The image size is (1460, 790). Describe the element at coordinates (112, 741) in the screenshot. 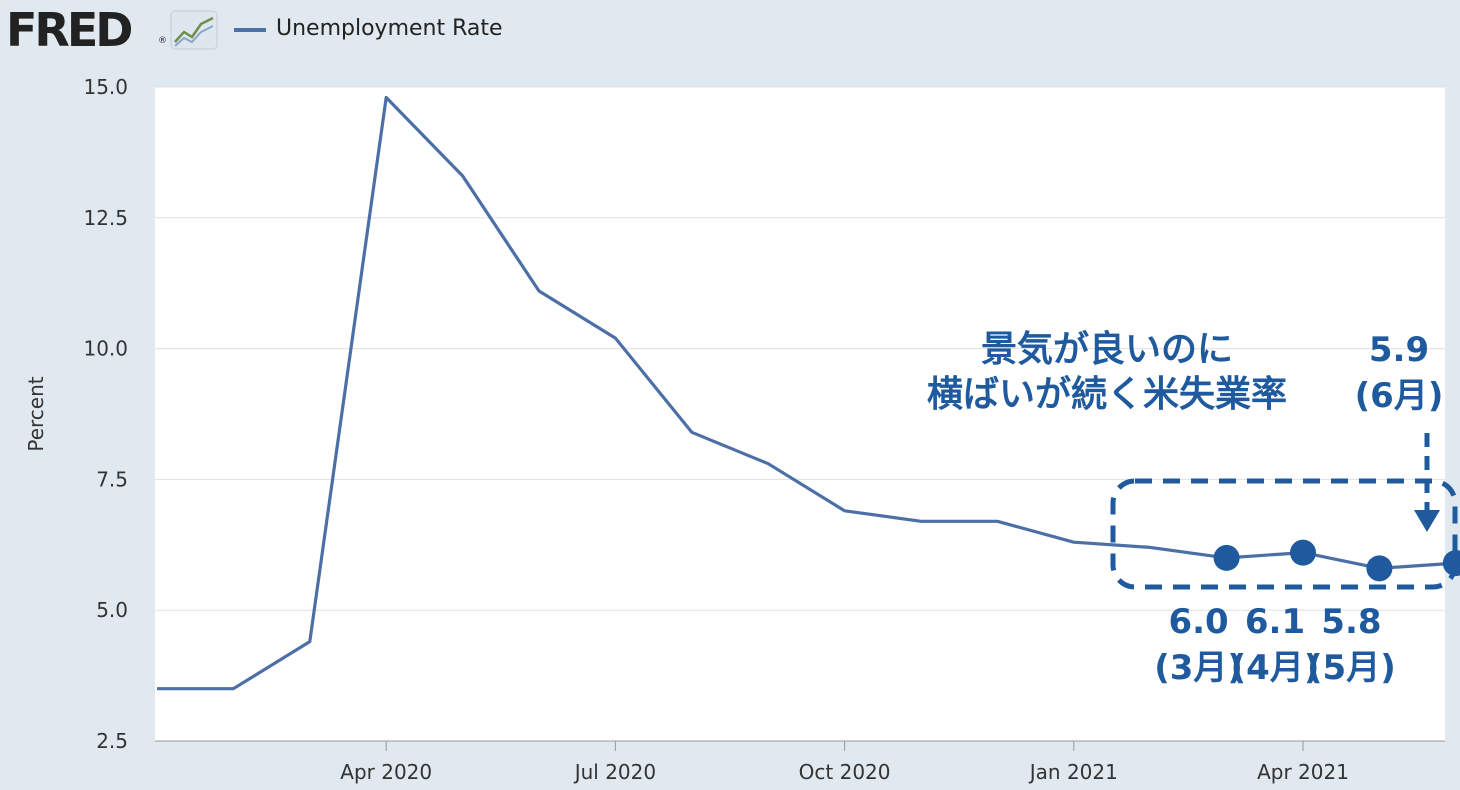

I see `y-tick-label: 2.5` at that location.